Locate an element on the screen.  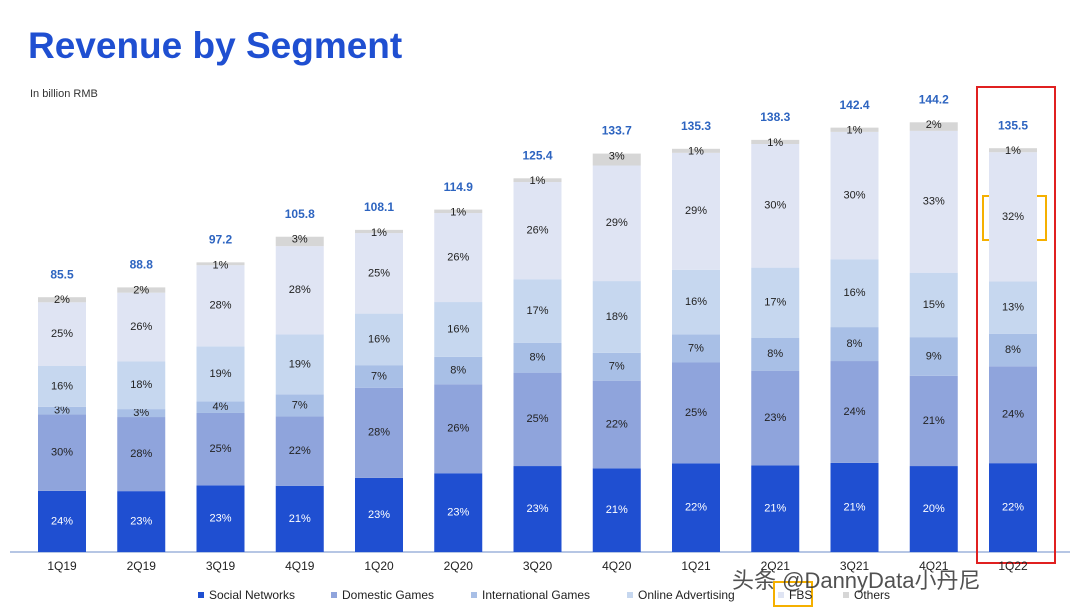
value-label: 32% is located at coordinates (1013, 217).